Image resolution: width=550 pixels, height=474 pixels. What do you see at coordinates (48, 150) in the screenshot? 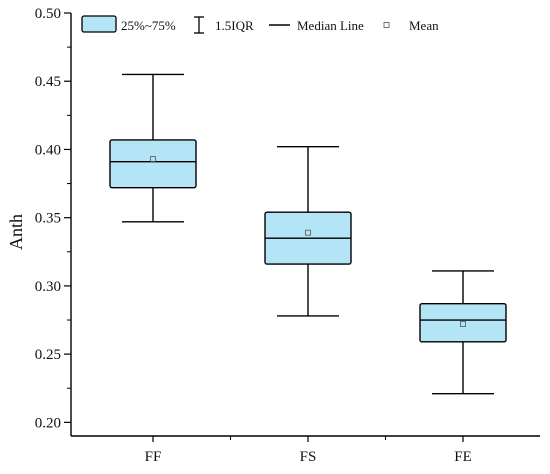
I see `y-tick-label: 0.40` at bounding box center [48, 150].